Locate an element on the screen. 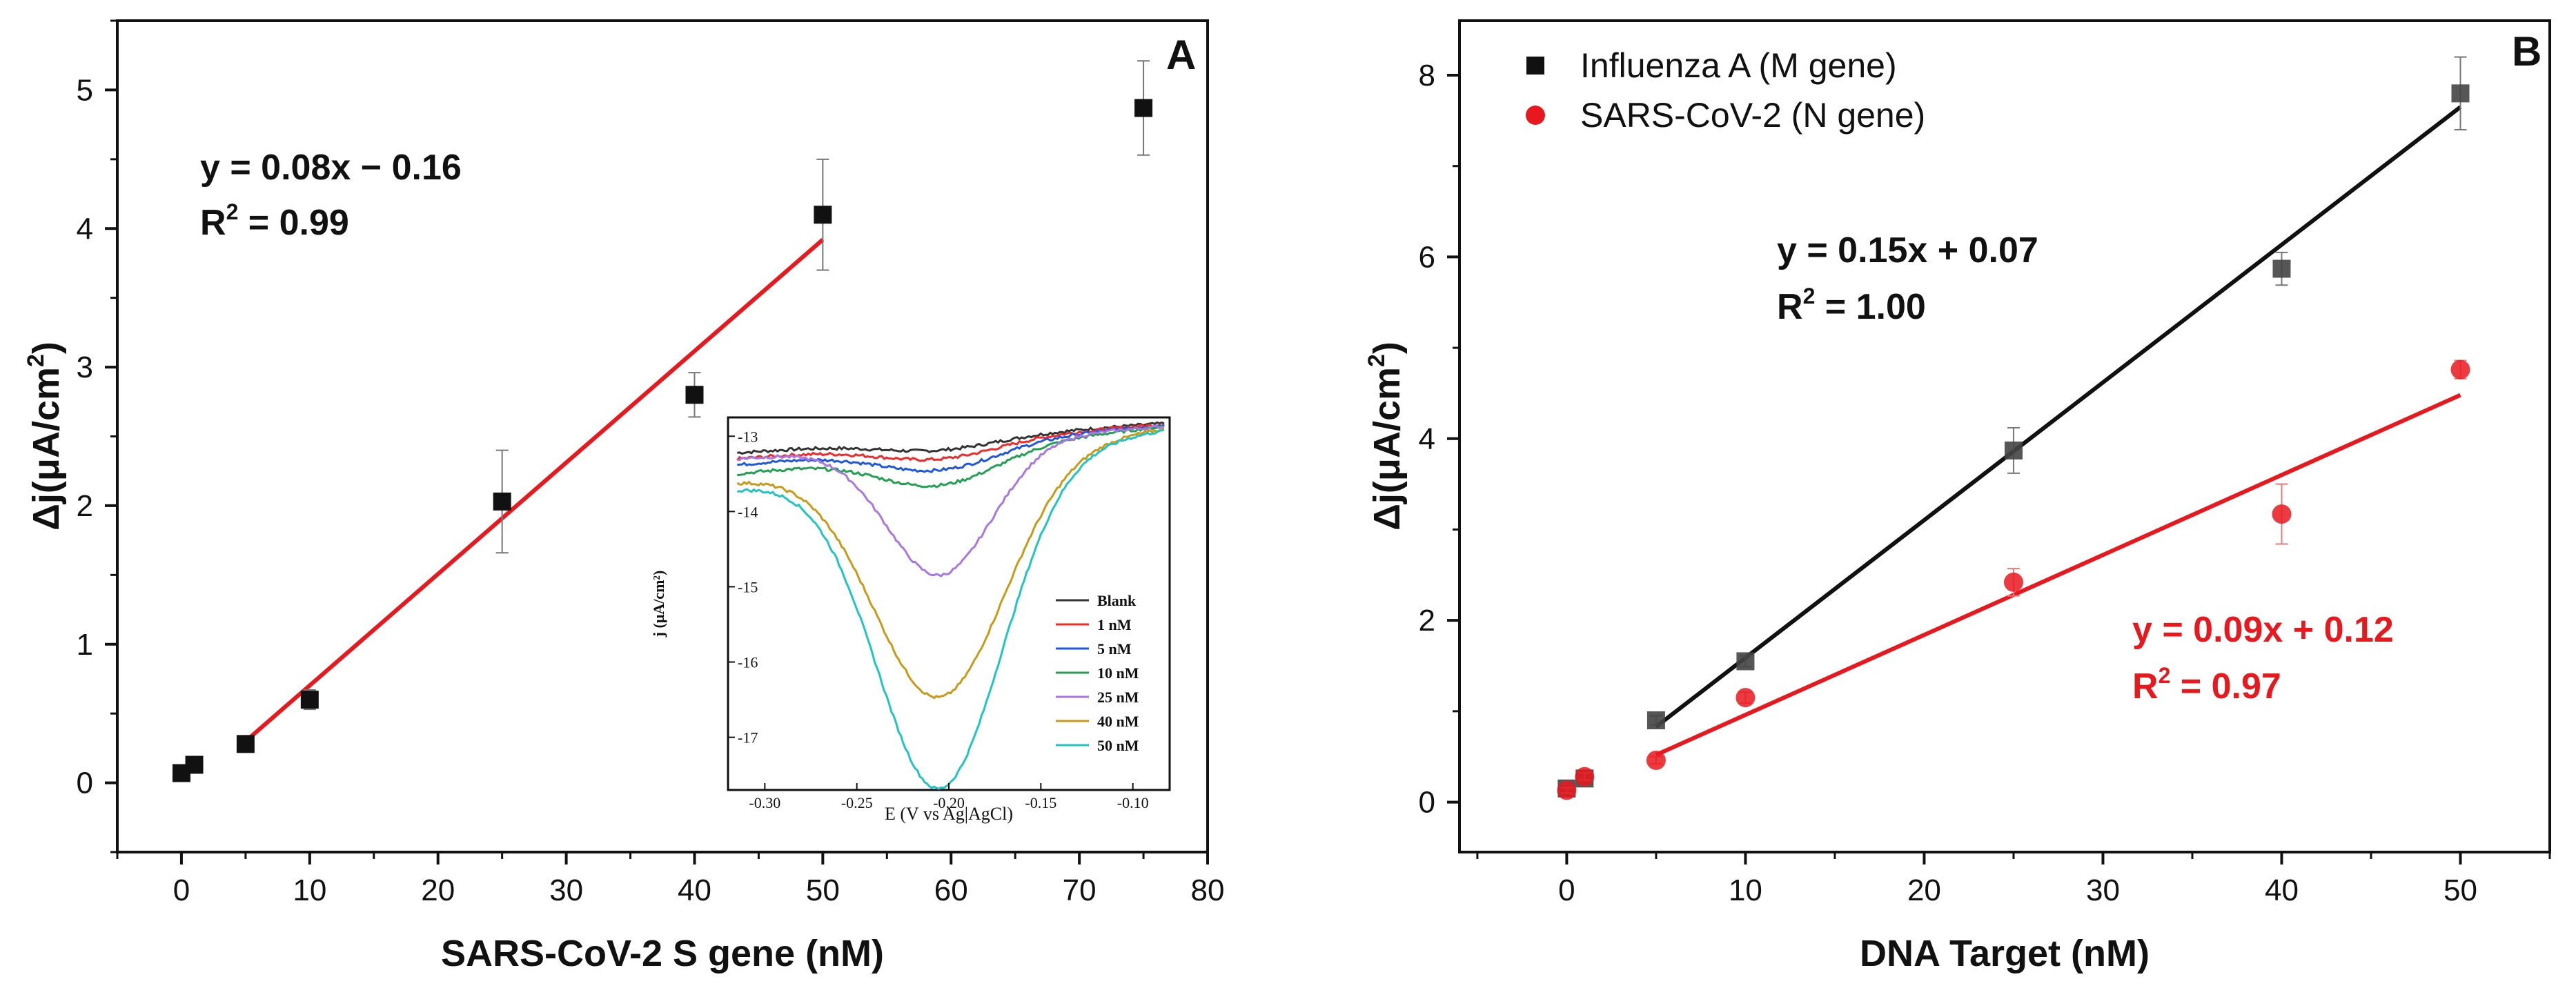 The height and width of the screenshot is (988, 2576). panel-a-x-tick-label: 60 is located at coordinates (951, 890).